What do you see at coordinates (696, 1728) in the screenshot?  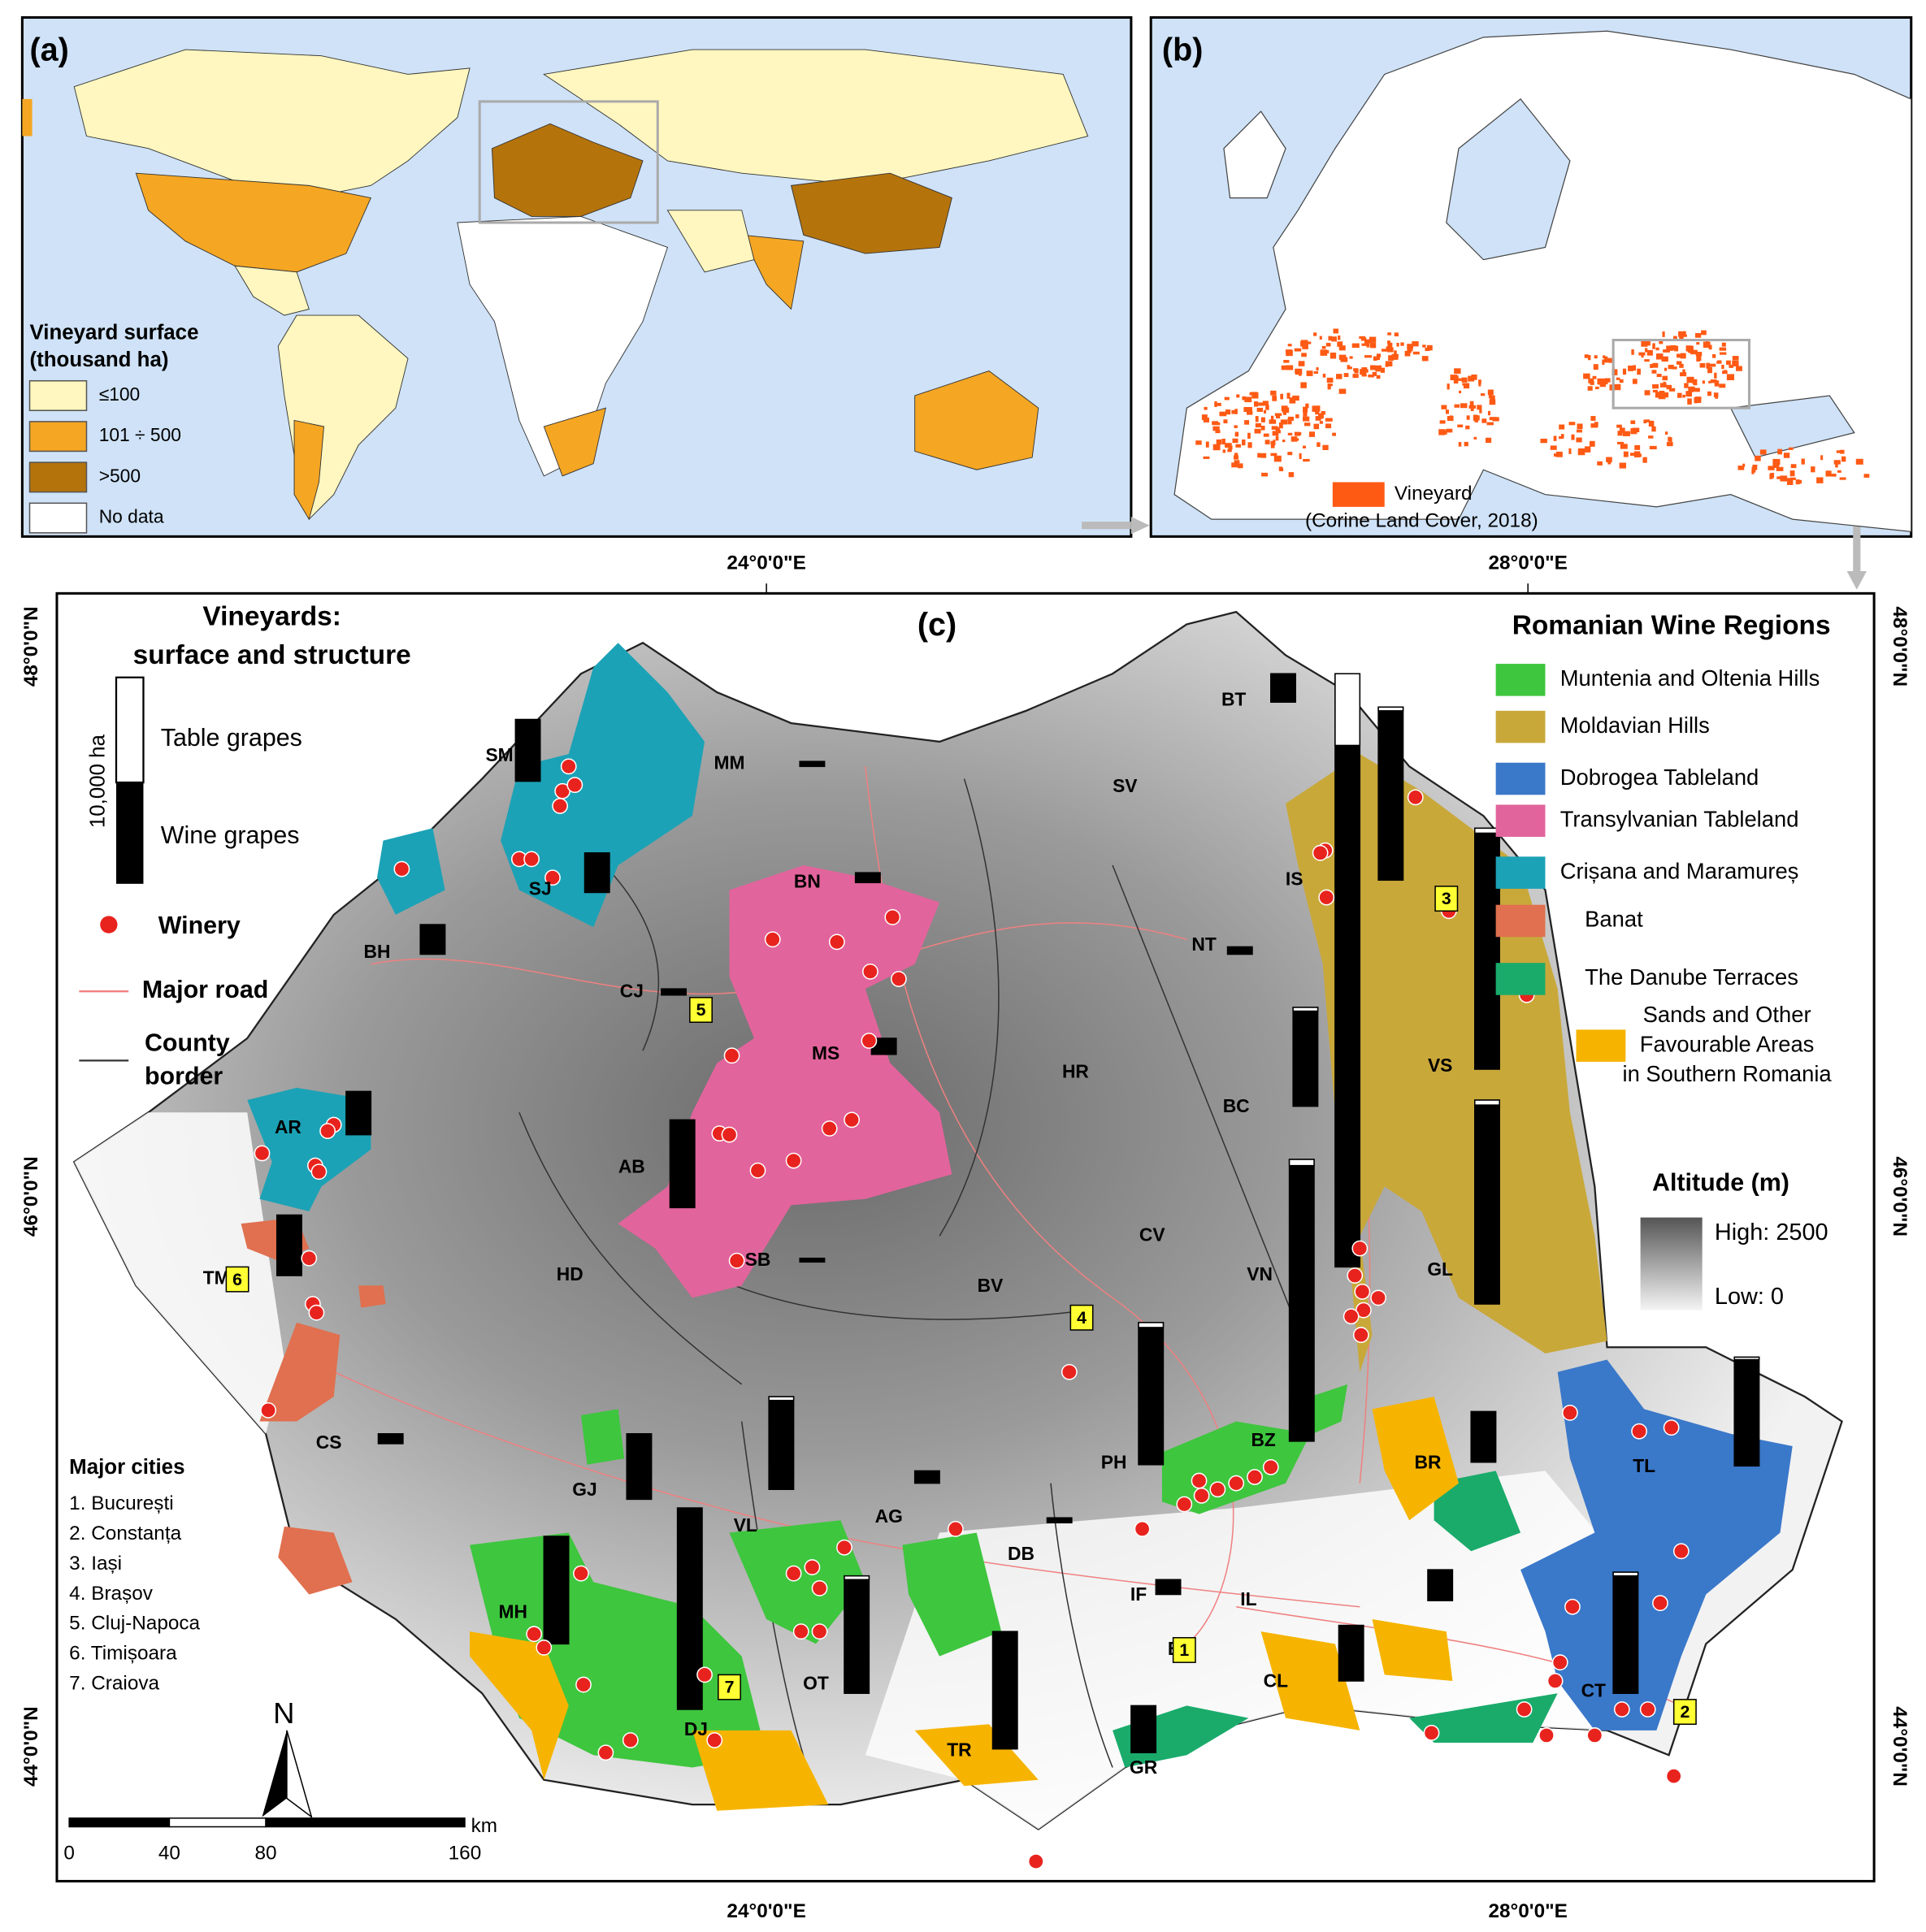 I see `county-label: DJ` at bounding box center [696, 1728].